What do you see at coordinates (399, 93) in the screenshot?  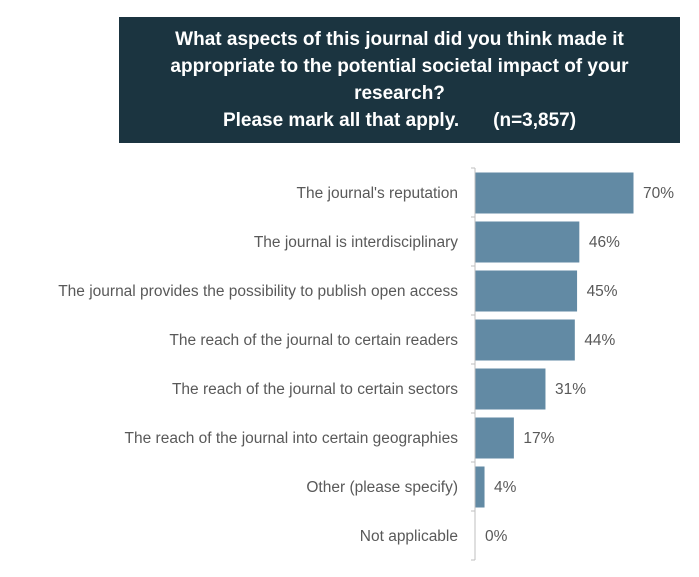 I see `chart-title-line-3: research?` at bounding box center [399, 93].